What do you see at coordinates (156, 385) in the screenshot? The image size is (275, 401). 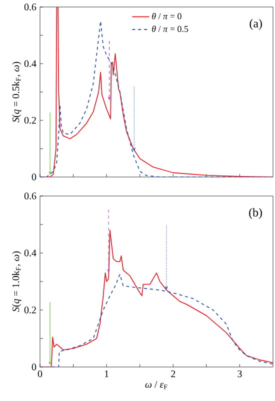 I see `x-axis-title: ω / ε$_{F}$` at bounding box center [156, 385].